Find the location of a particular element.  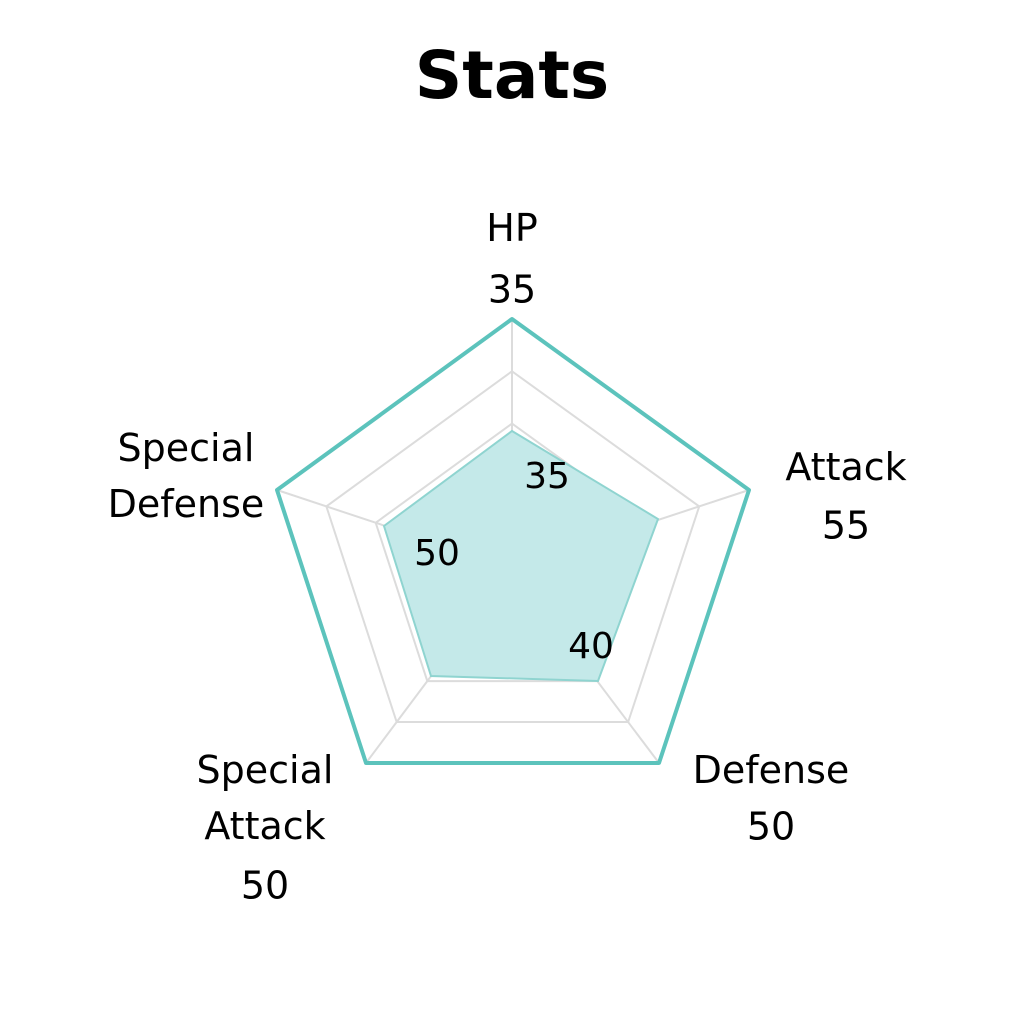

axis-label-special-defense: Special Defense is located at coordinates (186, 476).